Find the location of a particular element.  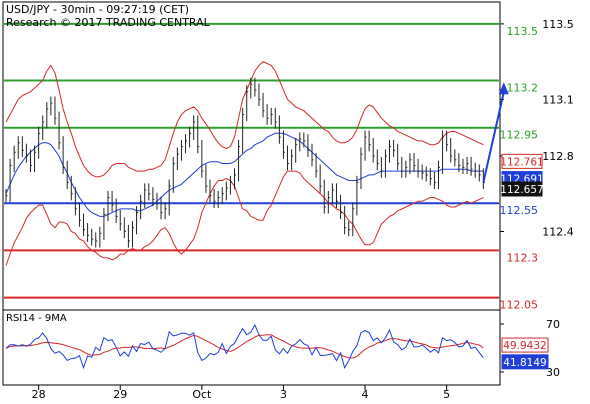

rsi-tag-label: 49.9432 is located at coordinates (524, 346).